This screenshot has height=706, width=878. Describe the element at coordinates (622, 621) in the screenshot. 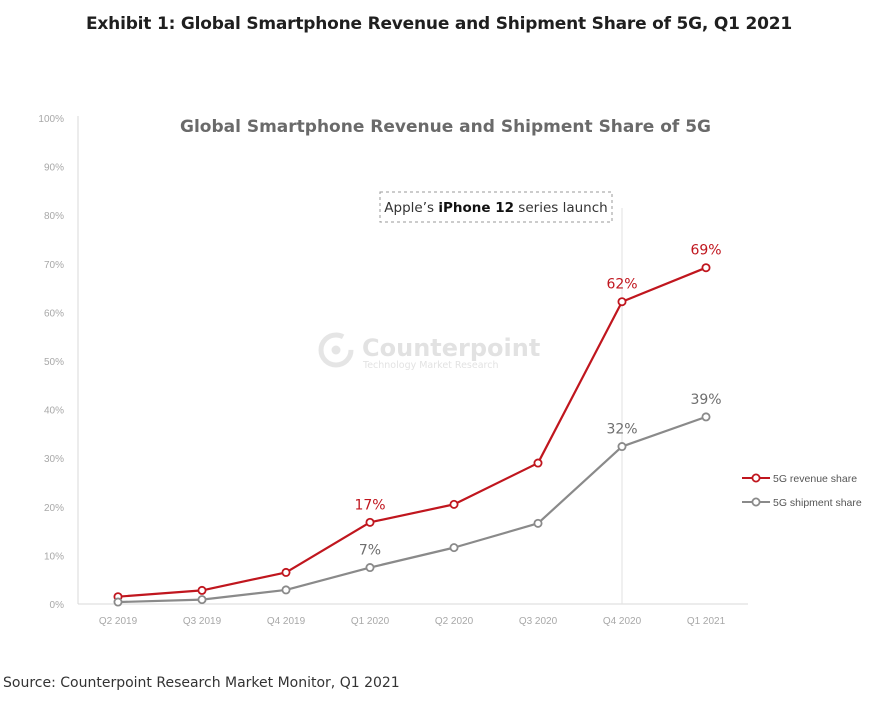

I see `x-tick-label: Q4 2020` at that location.